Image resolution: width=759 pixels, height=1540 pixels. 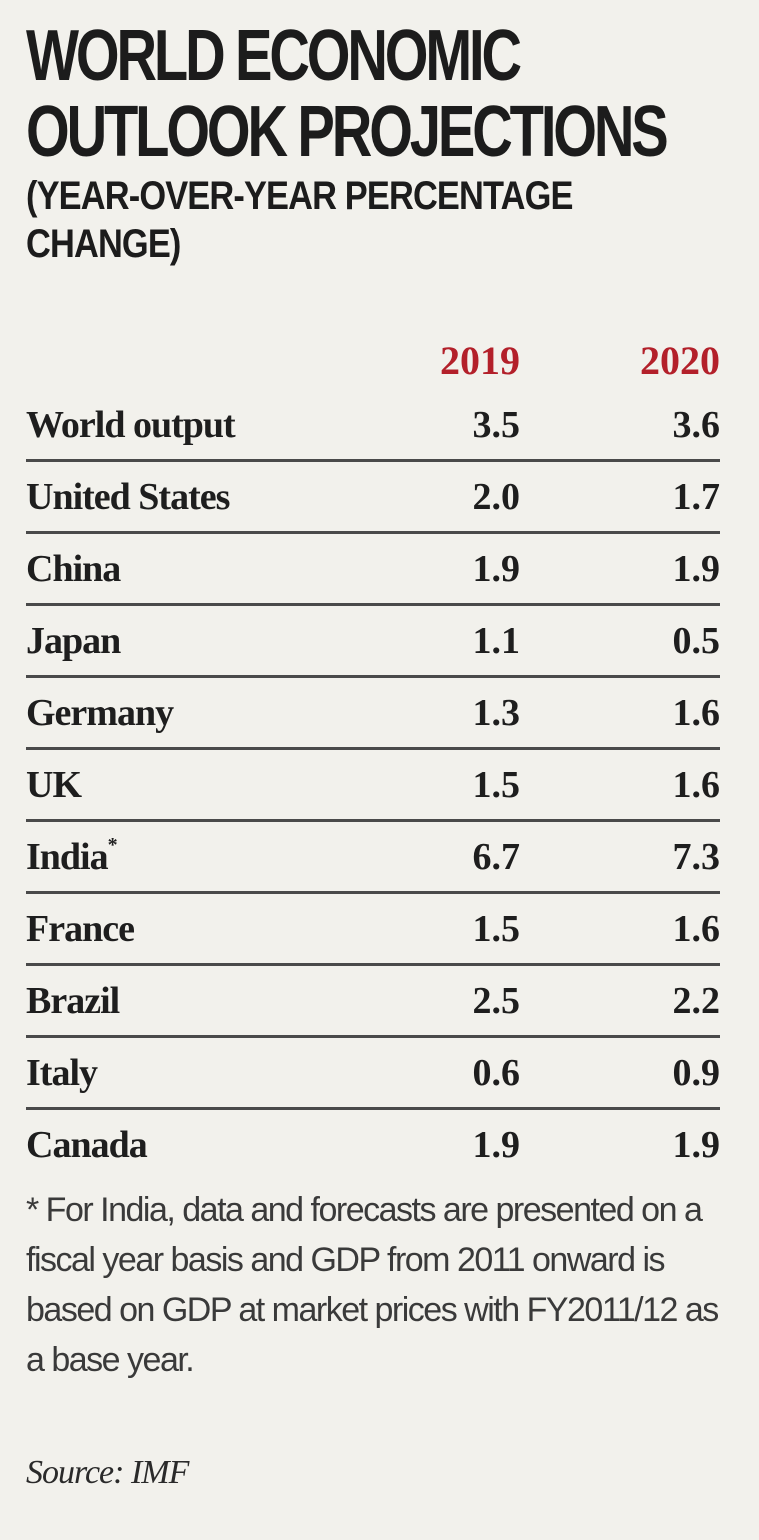 What do you see at coordinates (173, 929) in the screenshot?
I see `country-label: France` at bounding box center [173, 929].